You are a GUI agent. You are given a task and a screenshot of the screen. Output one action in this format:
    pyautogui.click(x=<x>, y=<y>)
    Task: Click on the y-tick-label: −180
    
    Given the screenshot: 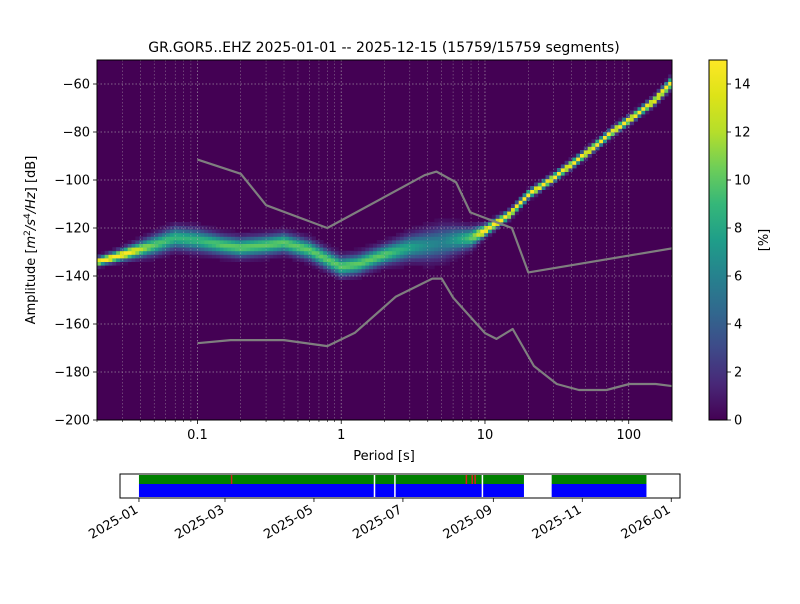 What is the action you would take?
    pyautogui.click(x=72, y=373)
    